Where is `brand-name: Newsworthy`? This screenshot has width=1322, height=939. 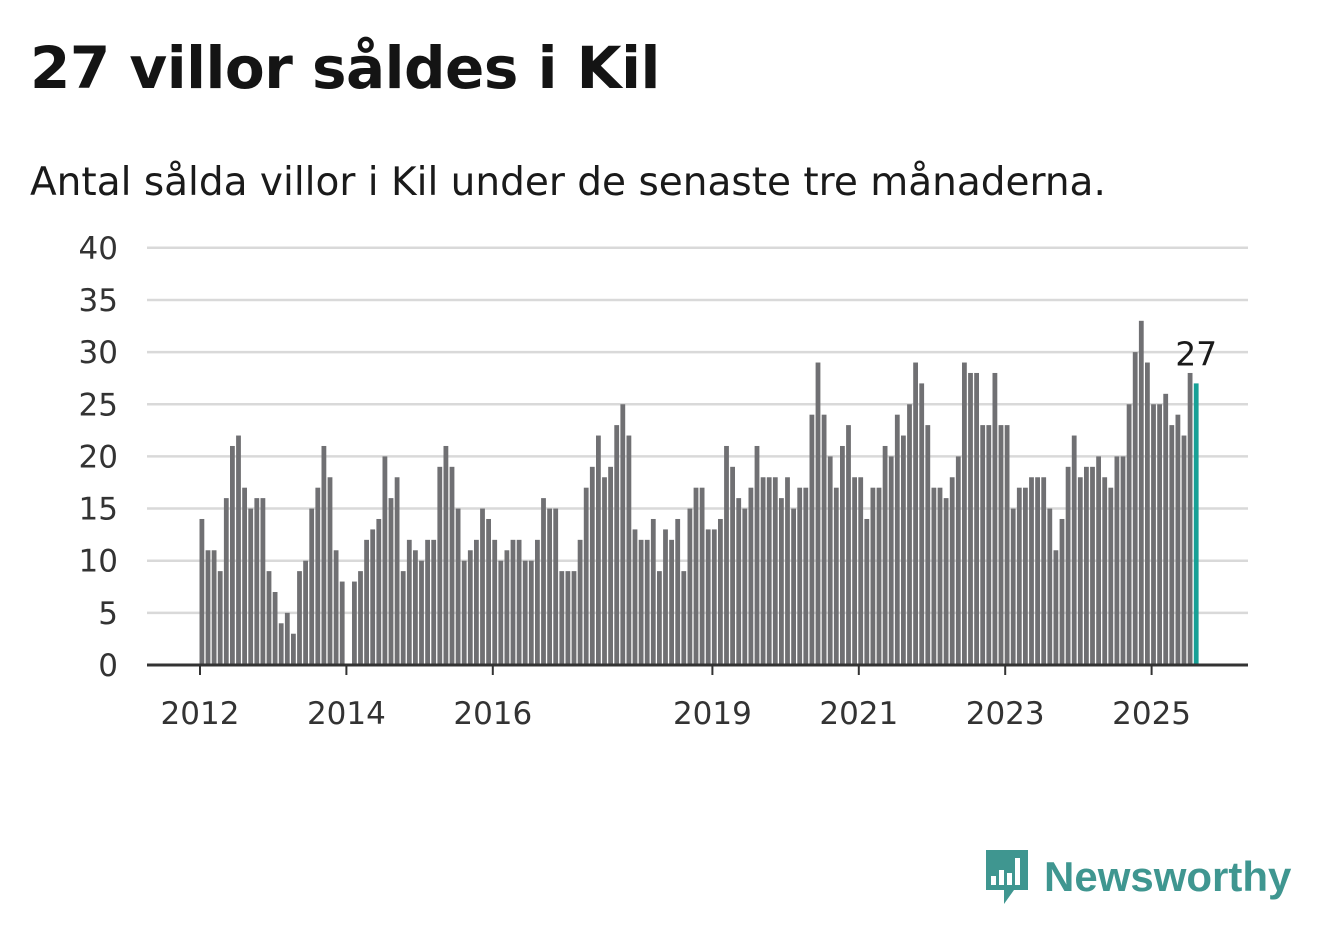
brand-name: Newsworthy is located at coordinates (1168, 876).